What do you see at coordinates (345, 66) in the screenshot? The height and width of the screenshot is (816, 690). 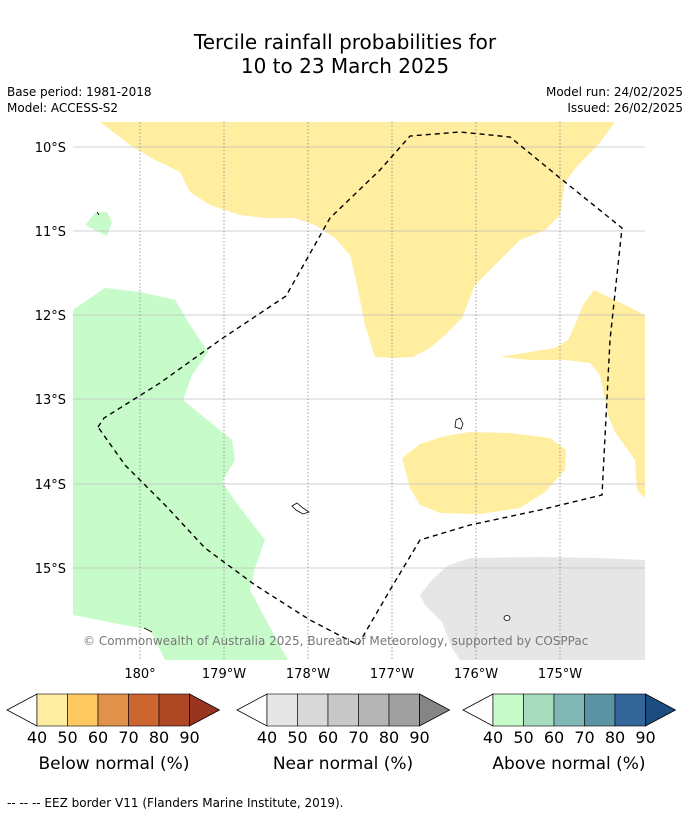 I see `title-line-2: 10 to 23 March 2025` at bounding box center [345, 66].